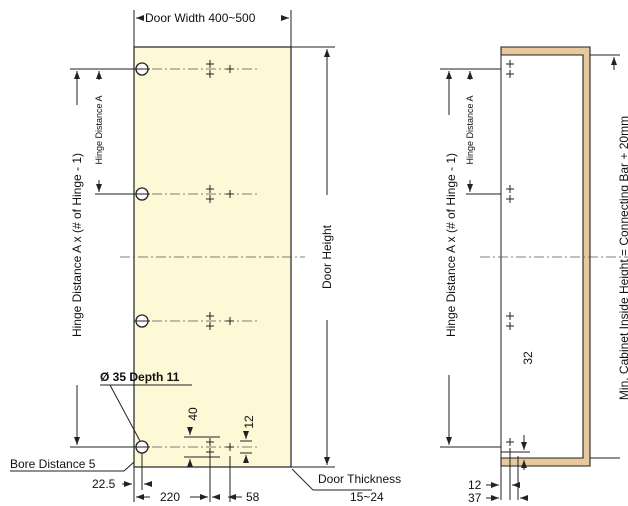  I want to click on dim-220-label: 220, so click(170, 497).